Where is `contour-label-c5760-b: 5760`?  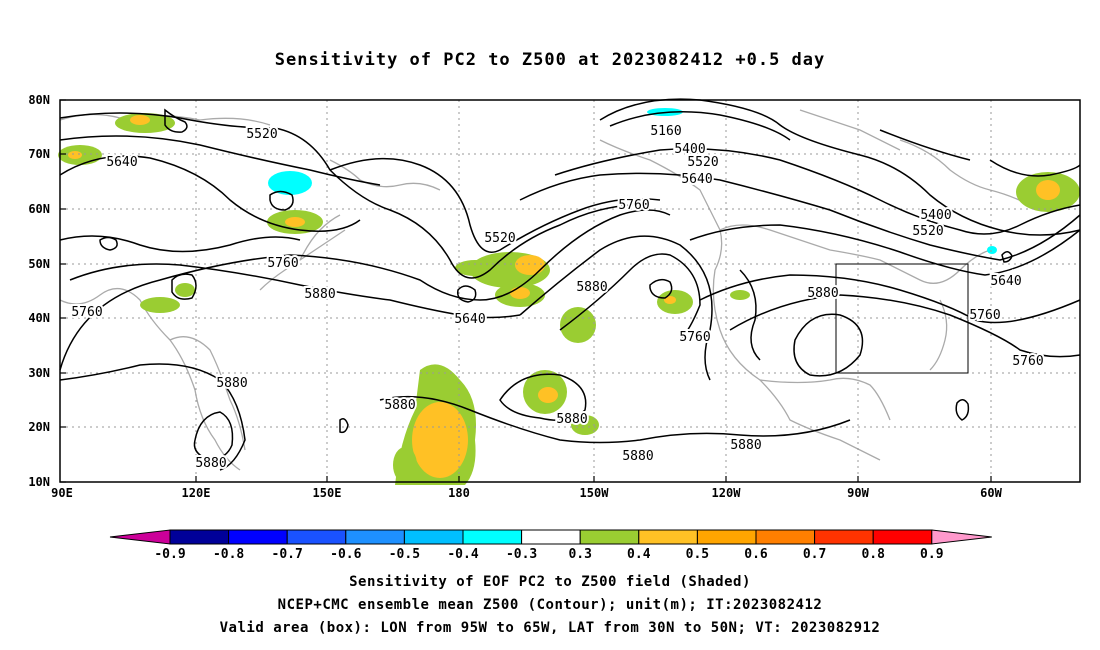
contour-label-c5760-b: 5760 is located at coordinates (282, 263).